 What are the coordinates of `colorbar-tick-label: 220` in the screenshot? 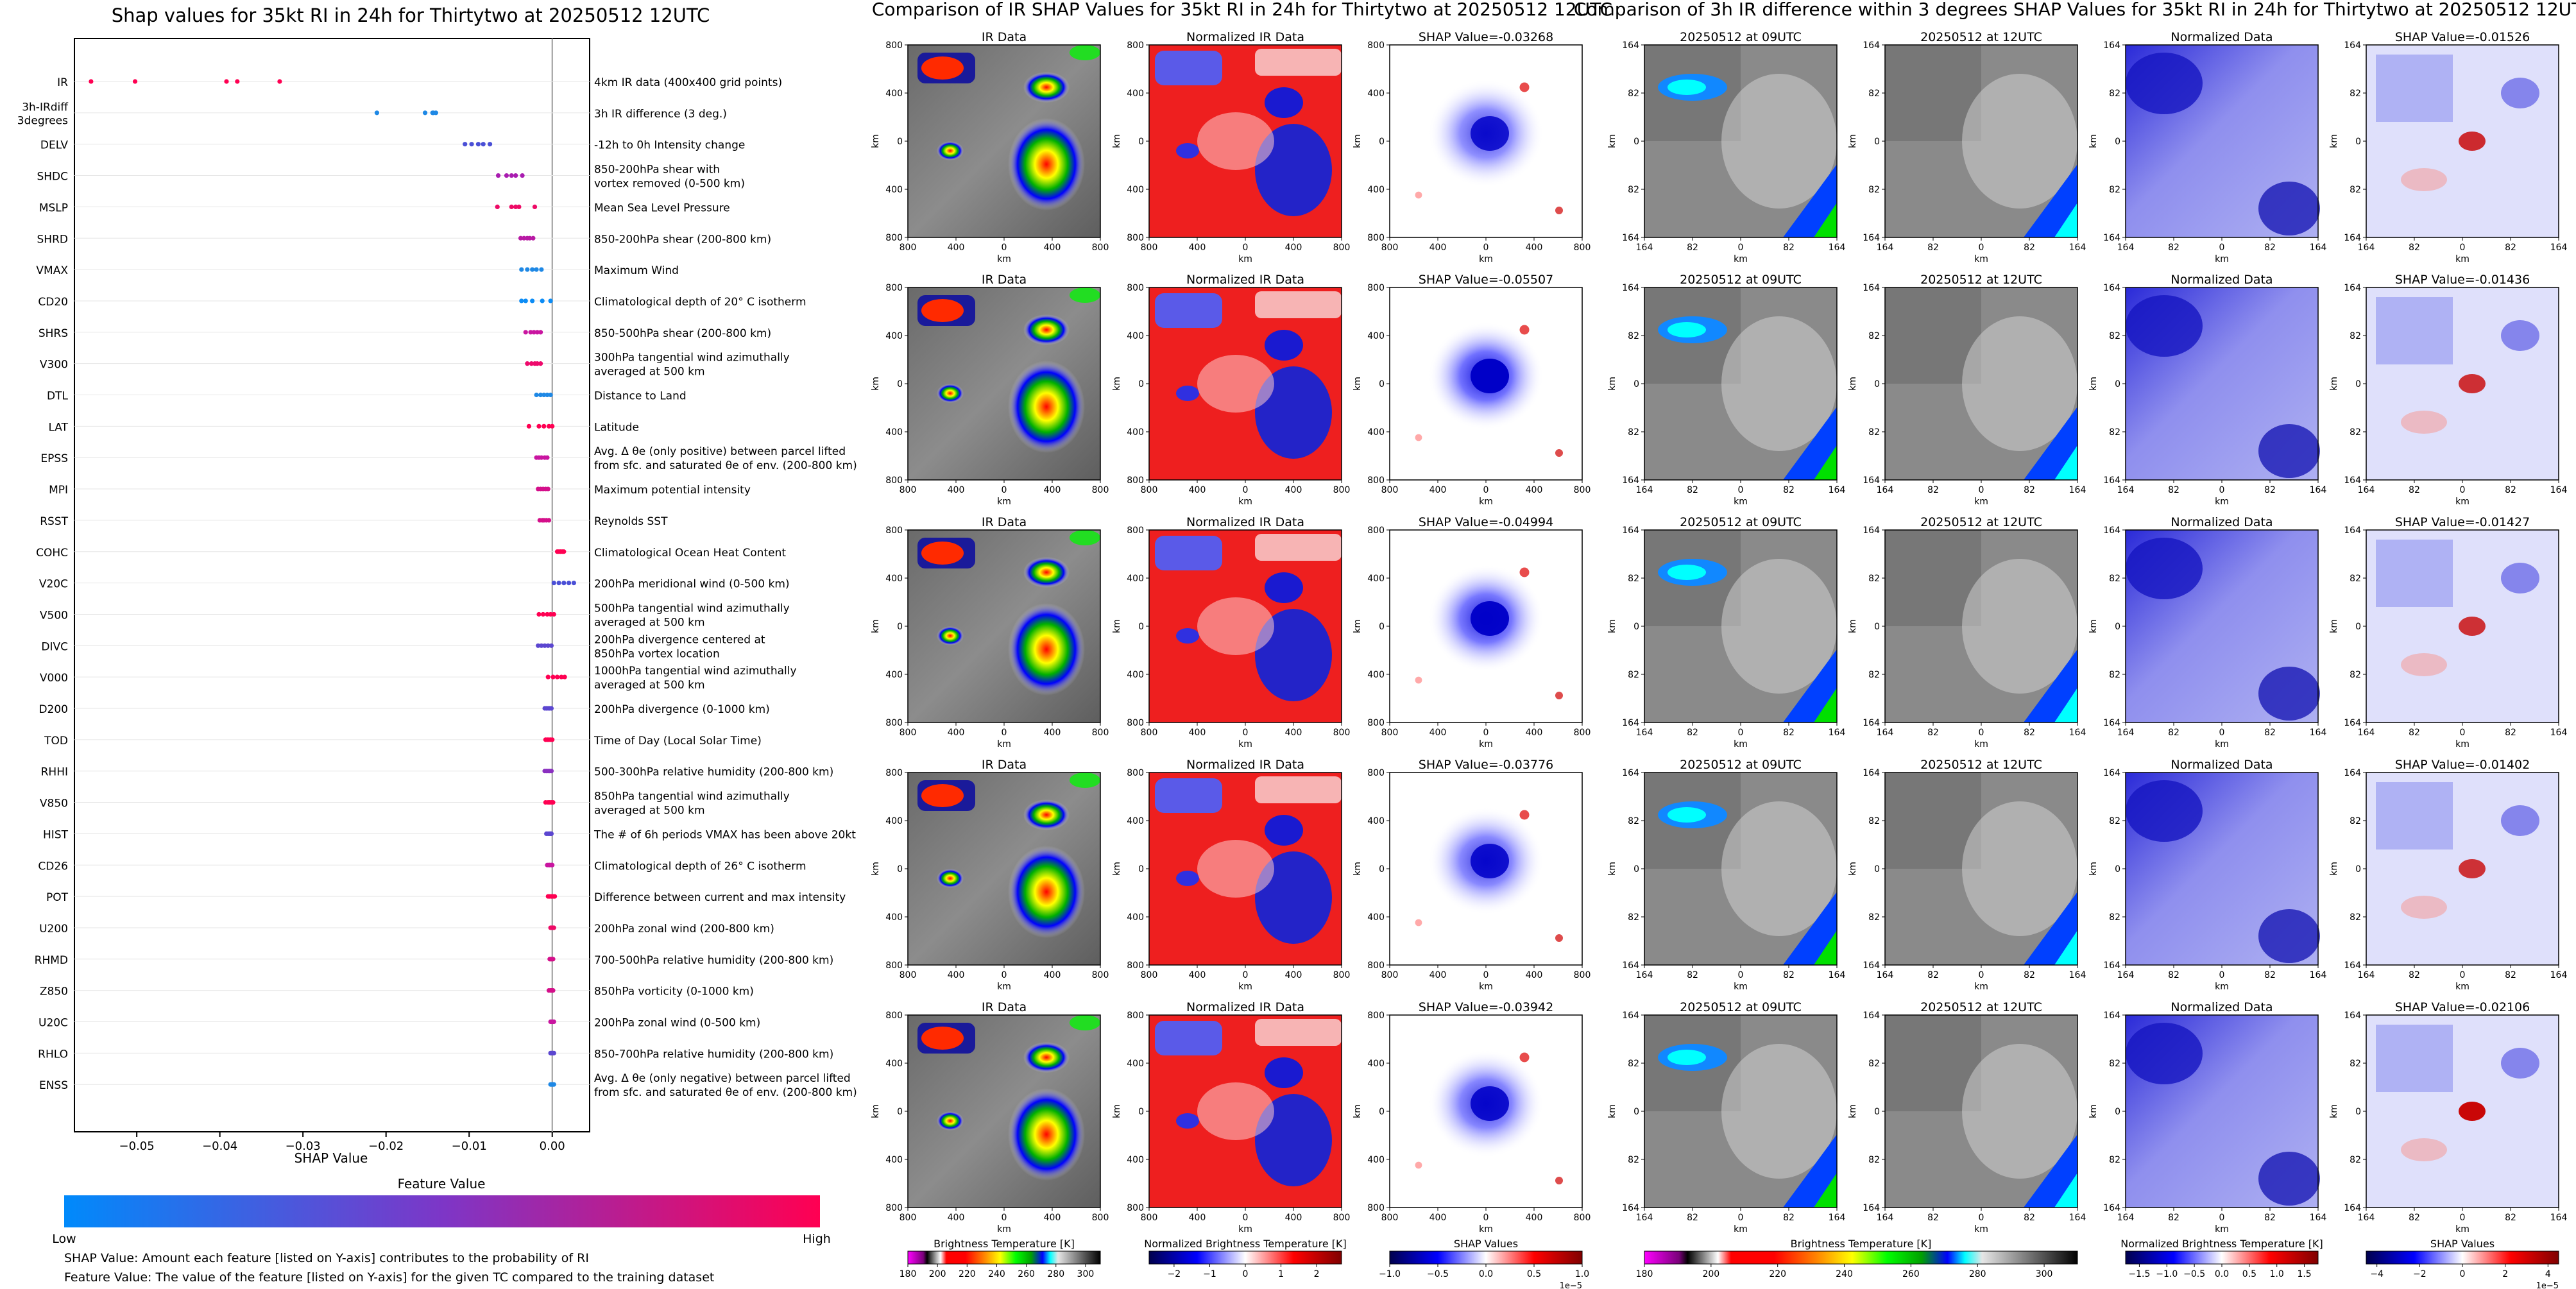 It's located at (1777, 1274).